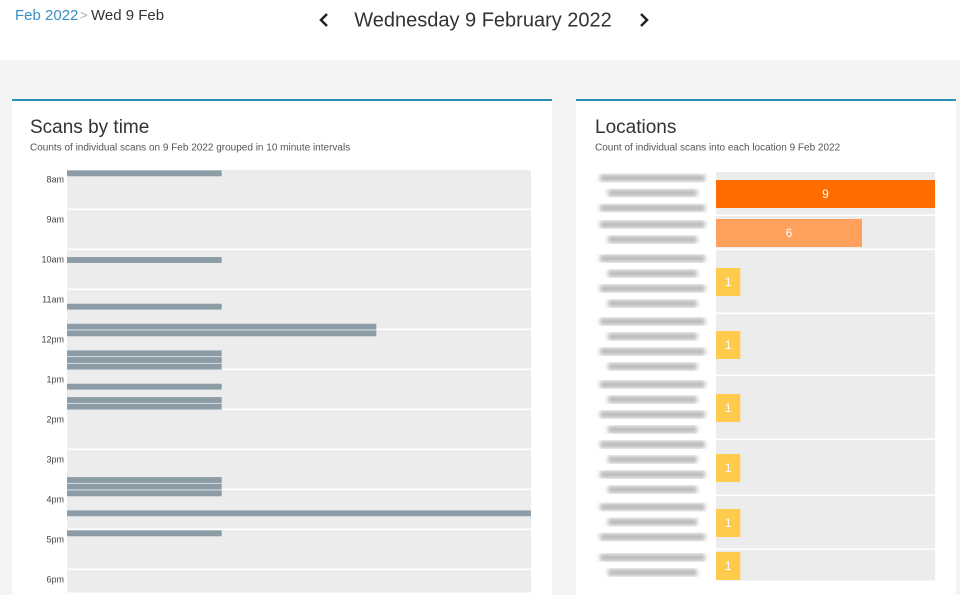 The image size is (960, 595). What do you see at coordinates (55, 179) in the screenshot?
I see `y-tick-label: 8am` at bounding box center [55, 179].